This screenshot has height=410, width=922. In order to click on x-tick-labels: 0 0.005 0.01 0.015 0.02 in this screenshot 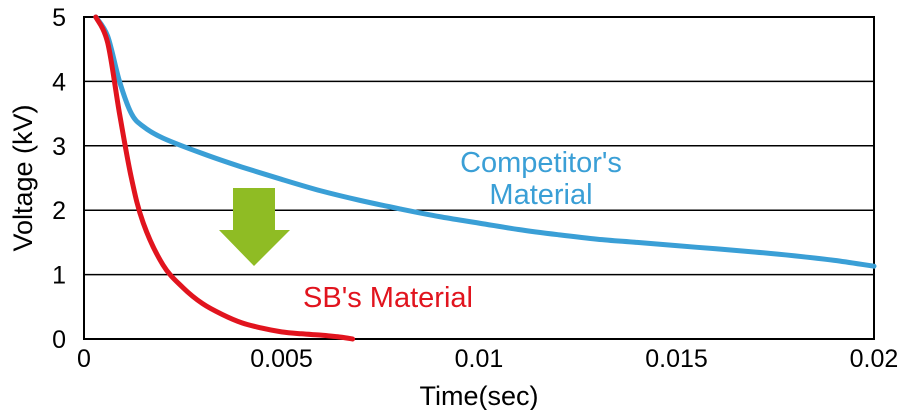, I will do `click(487, 359)`.